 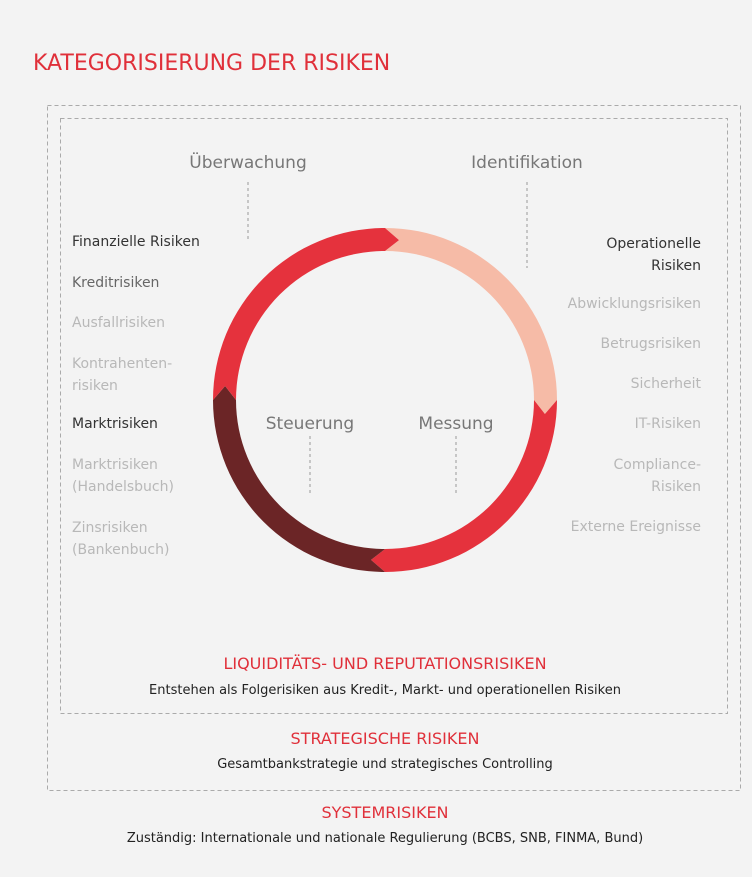 I want to click on cycle-label: Identifikation, so click(x=527, y=163).